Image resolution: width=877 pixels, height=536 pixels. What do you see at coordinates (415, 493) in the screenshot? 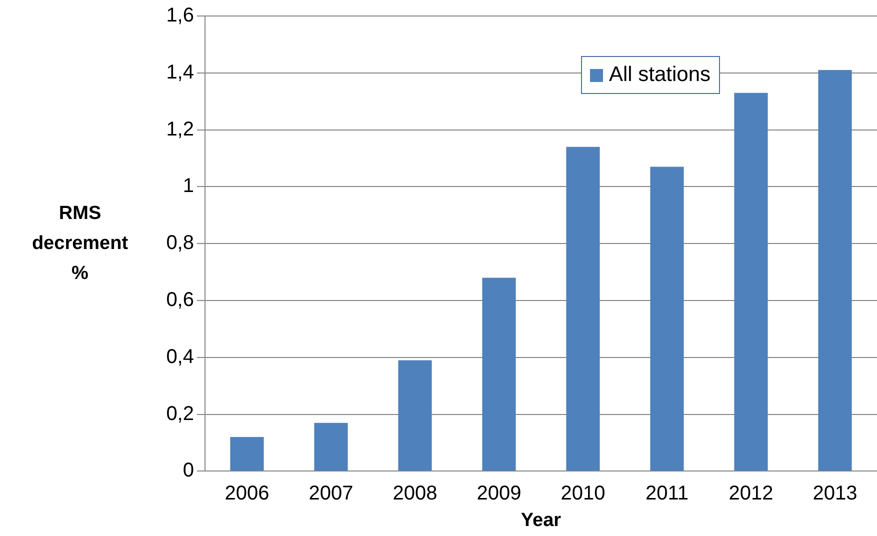
I see `x-tick-label: 2008` at bounding box center [415, 493].